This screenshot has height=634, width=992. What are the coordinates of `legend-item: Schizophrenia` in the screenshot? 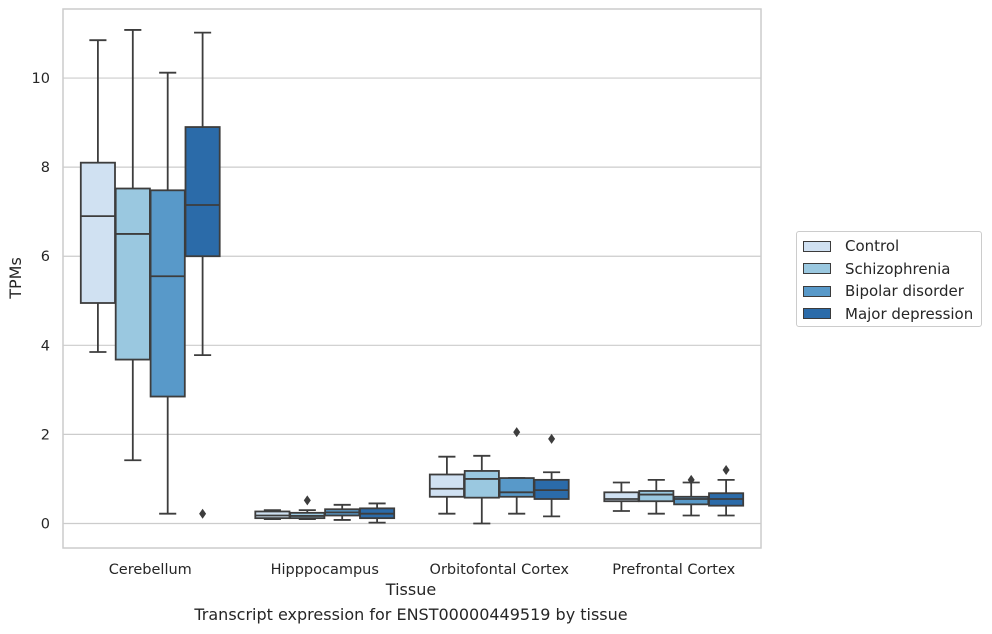 It's located at (892, 269).